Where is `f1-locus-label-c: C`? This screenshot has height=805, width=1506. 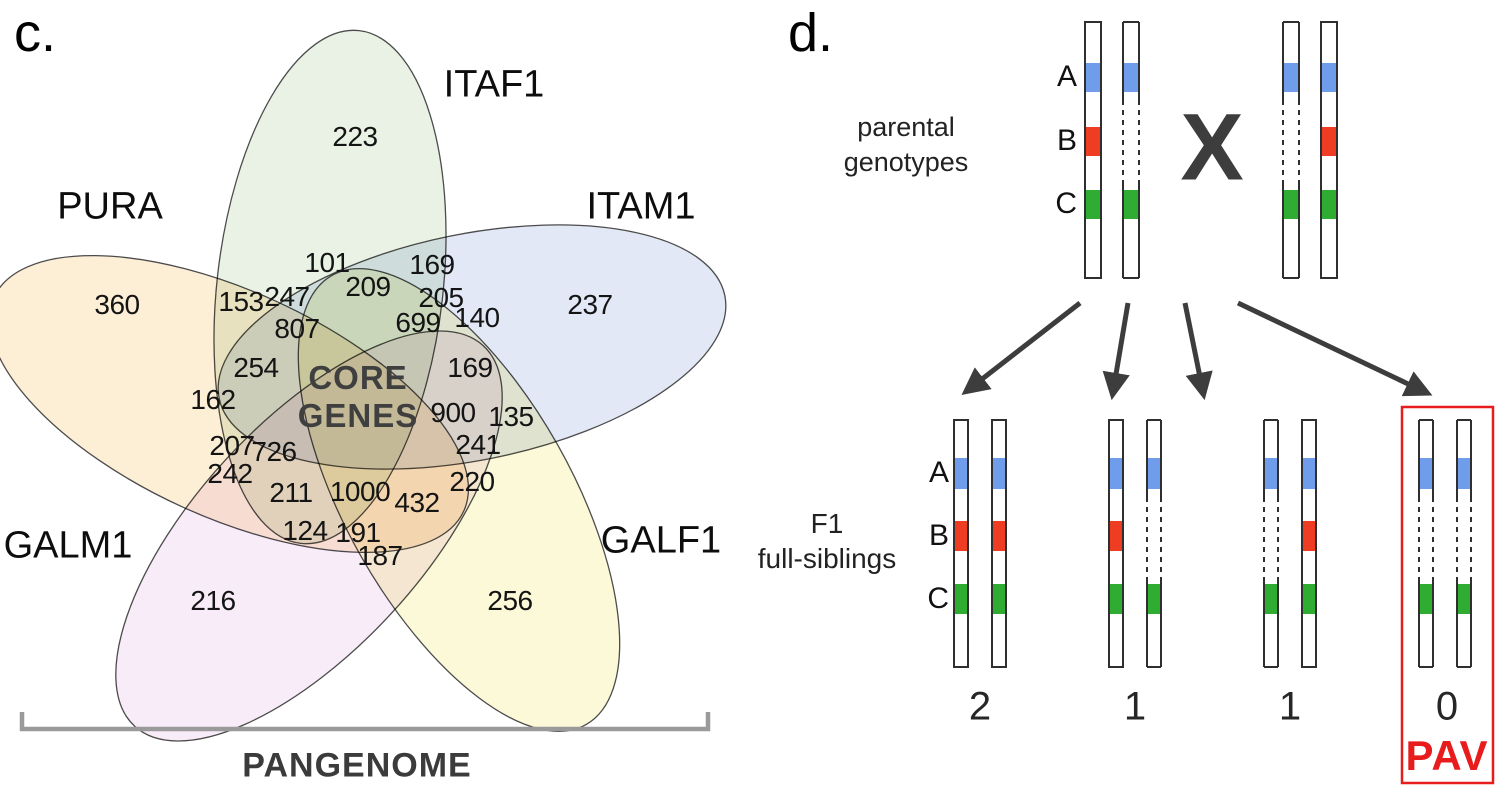
f1-locus-label-c: C is located at coordinates (938, 598).